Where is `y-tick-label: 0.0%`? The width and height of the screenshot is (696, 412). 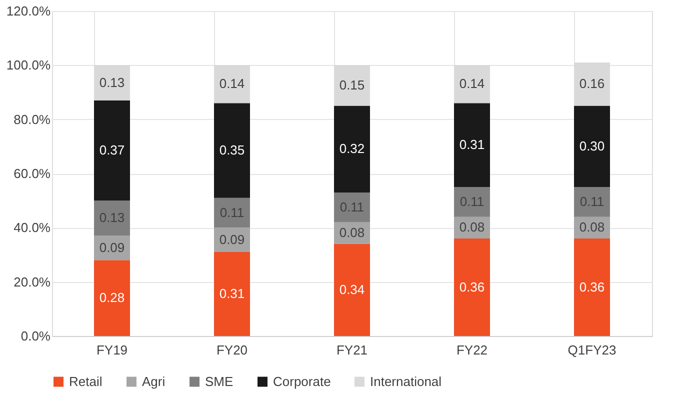 y-tick-label: 0.0% is located at coordinates (35, 336).